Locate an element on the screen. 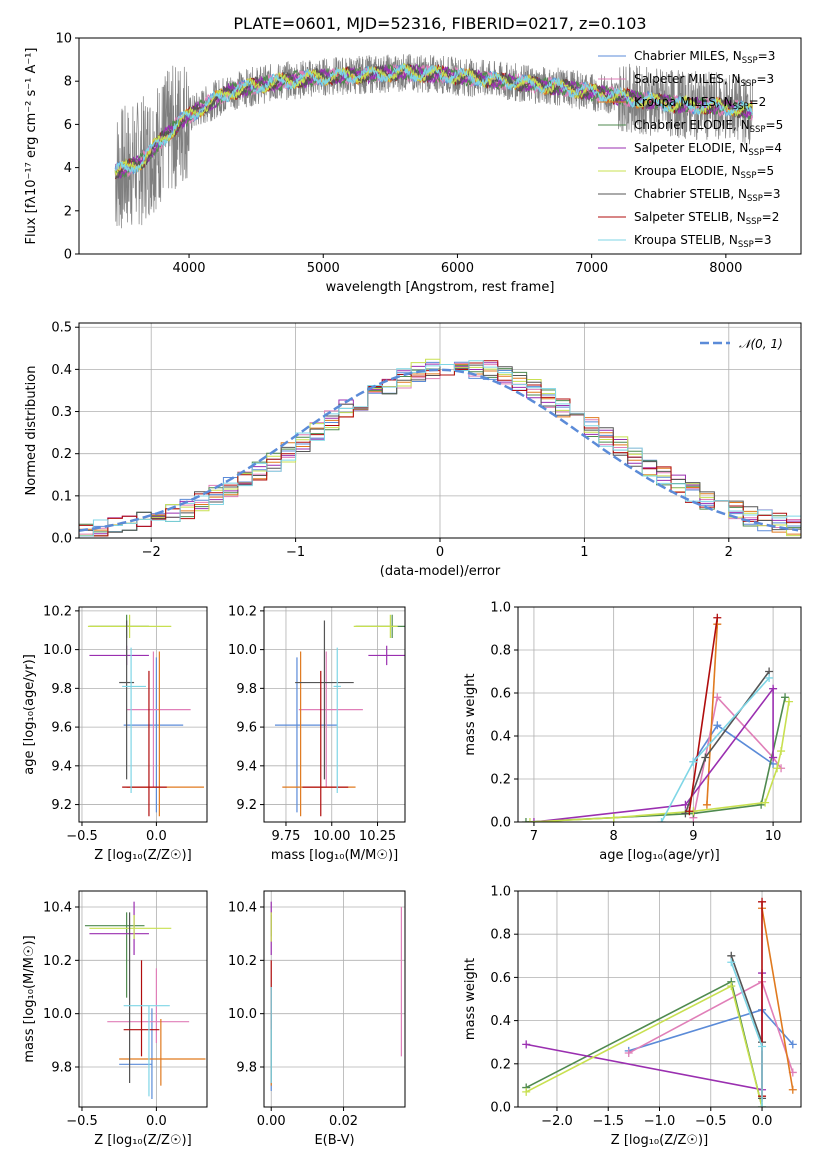 This screenshot has height=1170, width=819. weights-salpeter-elodie is located at coordinates (653, 753).